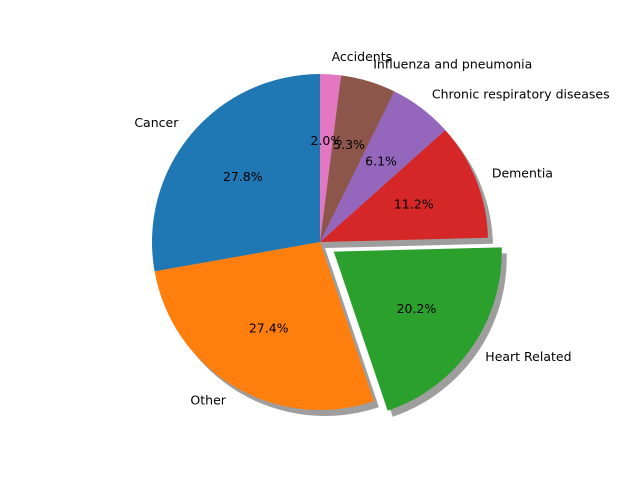  I want to click on percent-labels: 27.8% 27.4% 20.2% 11.2% 6.1%5.3%2.0%, so click(330, 234).